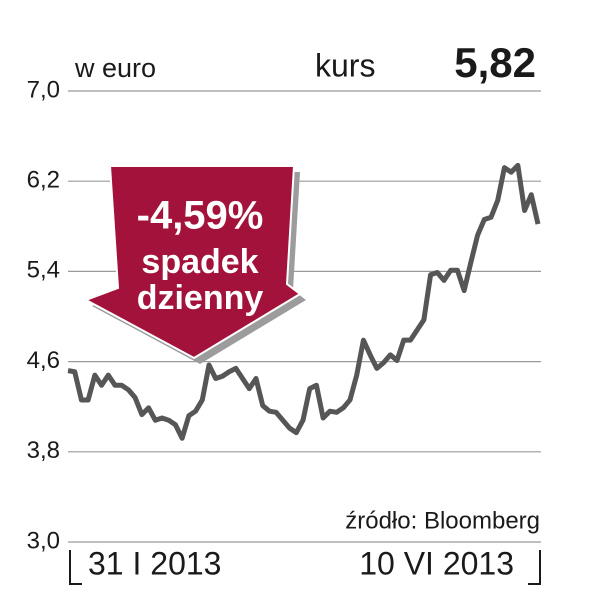  Describe the element at coordinates (495, 62) in the screenshot. I see `current-value: 5,82` at that location.